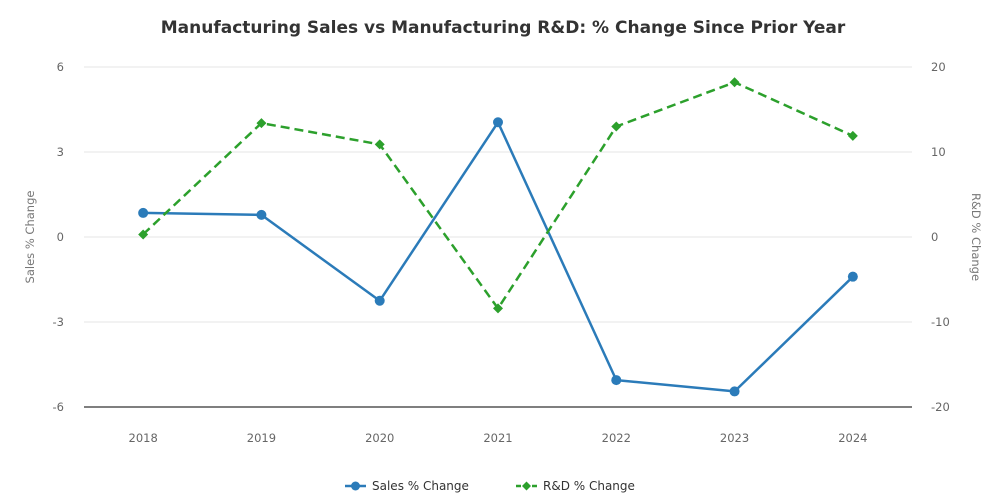 This screenshot has width=1000, height=501. What do you see at coordinates (143, 438) in the screenshot?
I see `x-tick-label: 2018` at bounding box center [143, 438].